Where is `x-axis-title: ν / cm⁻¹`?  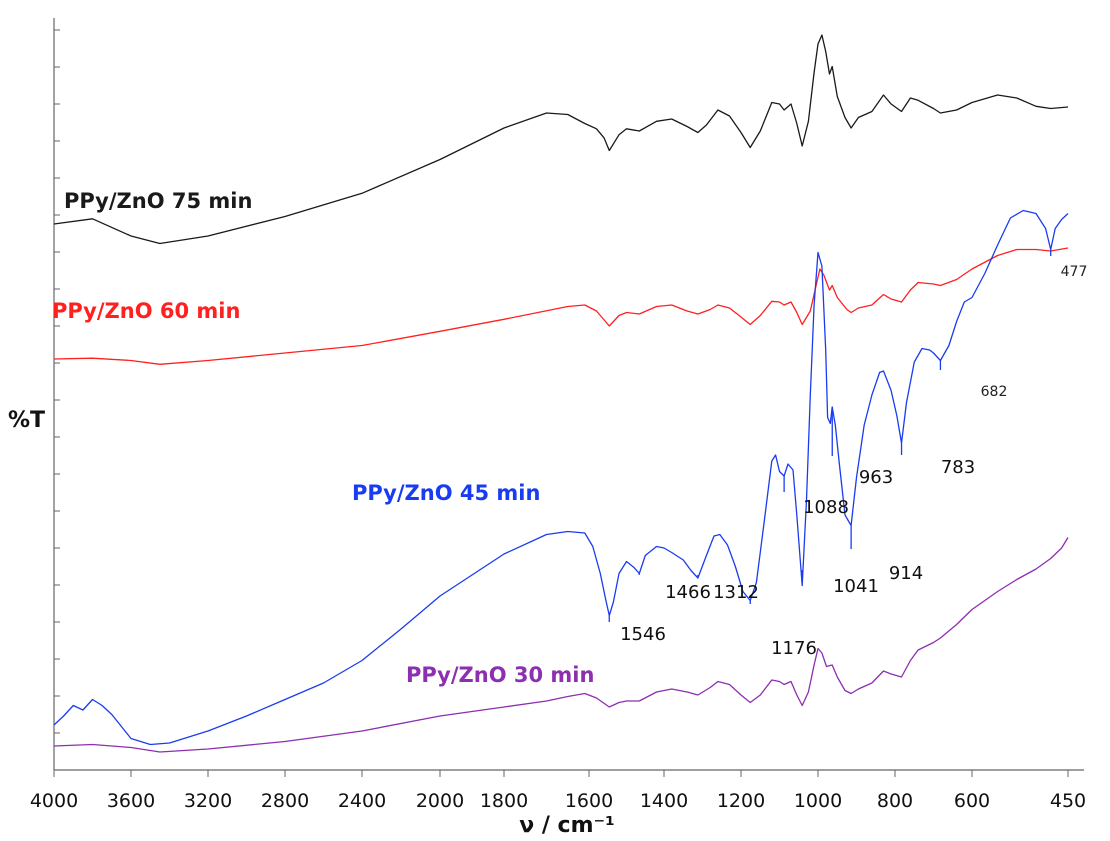 x-axis-title: ν / cm⁻¹ is located at coordinates (567, 825).